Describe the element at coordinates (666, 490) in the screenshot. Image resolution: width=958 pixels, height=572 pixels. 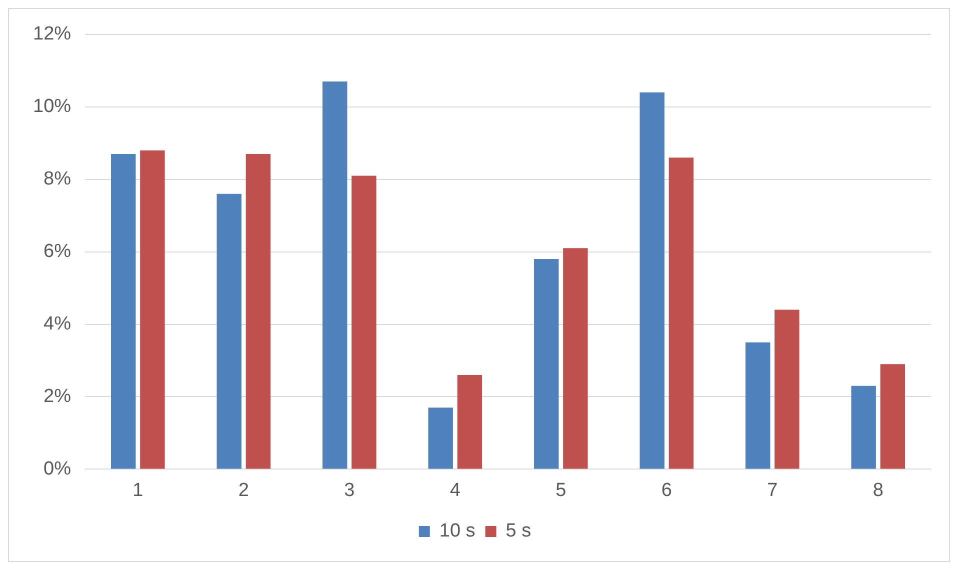
I see `x-tick-label: 6` at that location.